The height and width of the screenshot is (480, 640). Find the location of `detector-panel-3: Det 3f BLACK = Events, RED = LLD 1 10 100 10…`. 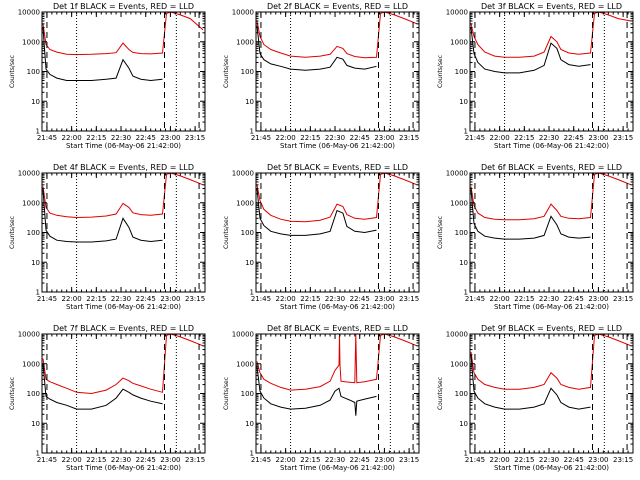

detector-panel-3: Det 3f BLACK = Events, RED = LLD 1 10 100 10… is located at coordinates (535, 76).